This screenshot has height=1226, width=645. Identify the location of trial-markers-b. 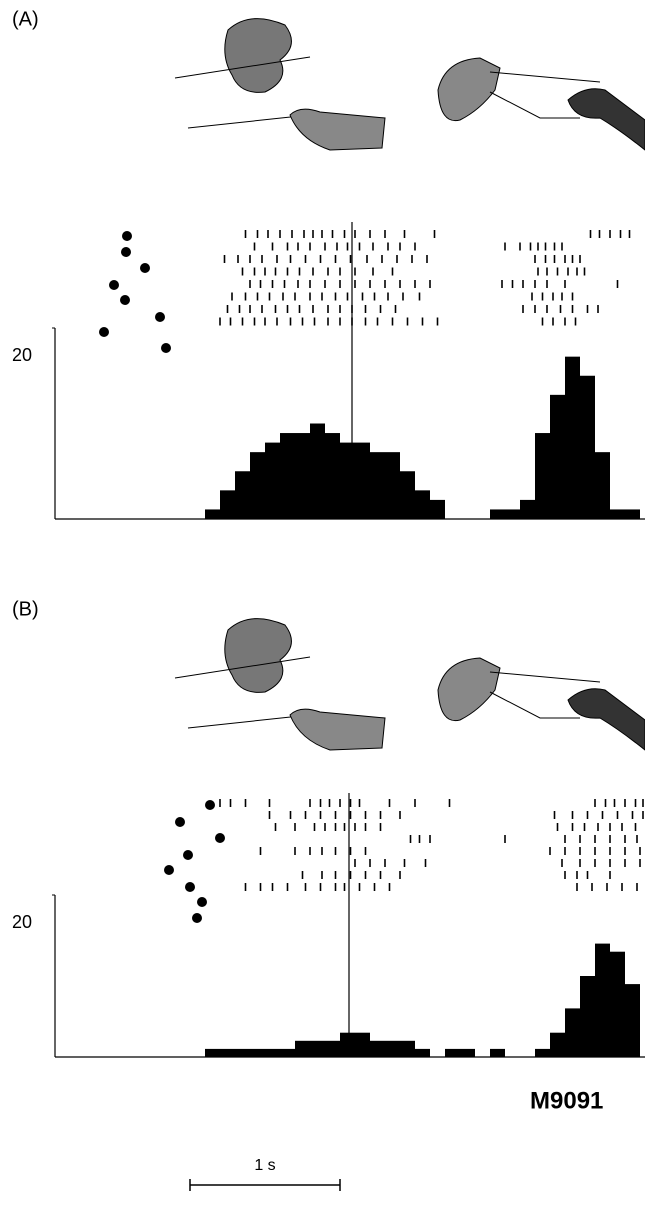
(194, 861).